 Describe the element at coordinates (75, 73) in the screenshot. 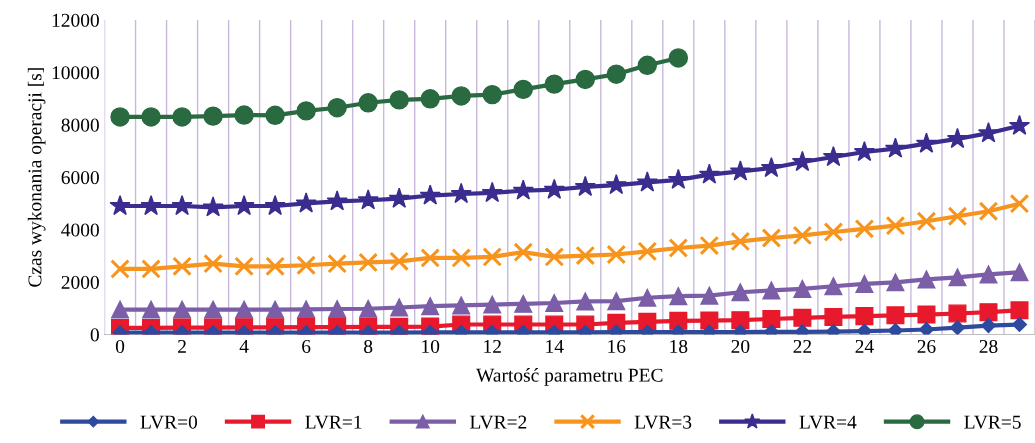

I see `y-tick-label: 10000` at that location.